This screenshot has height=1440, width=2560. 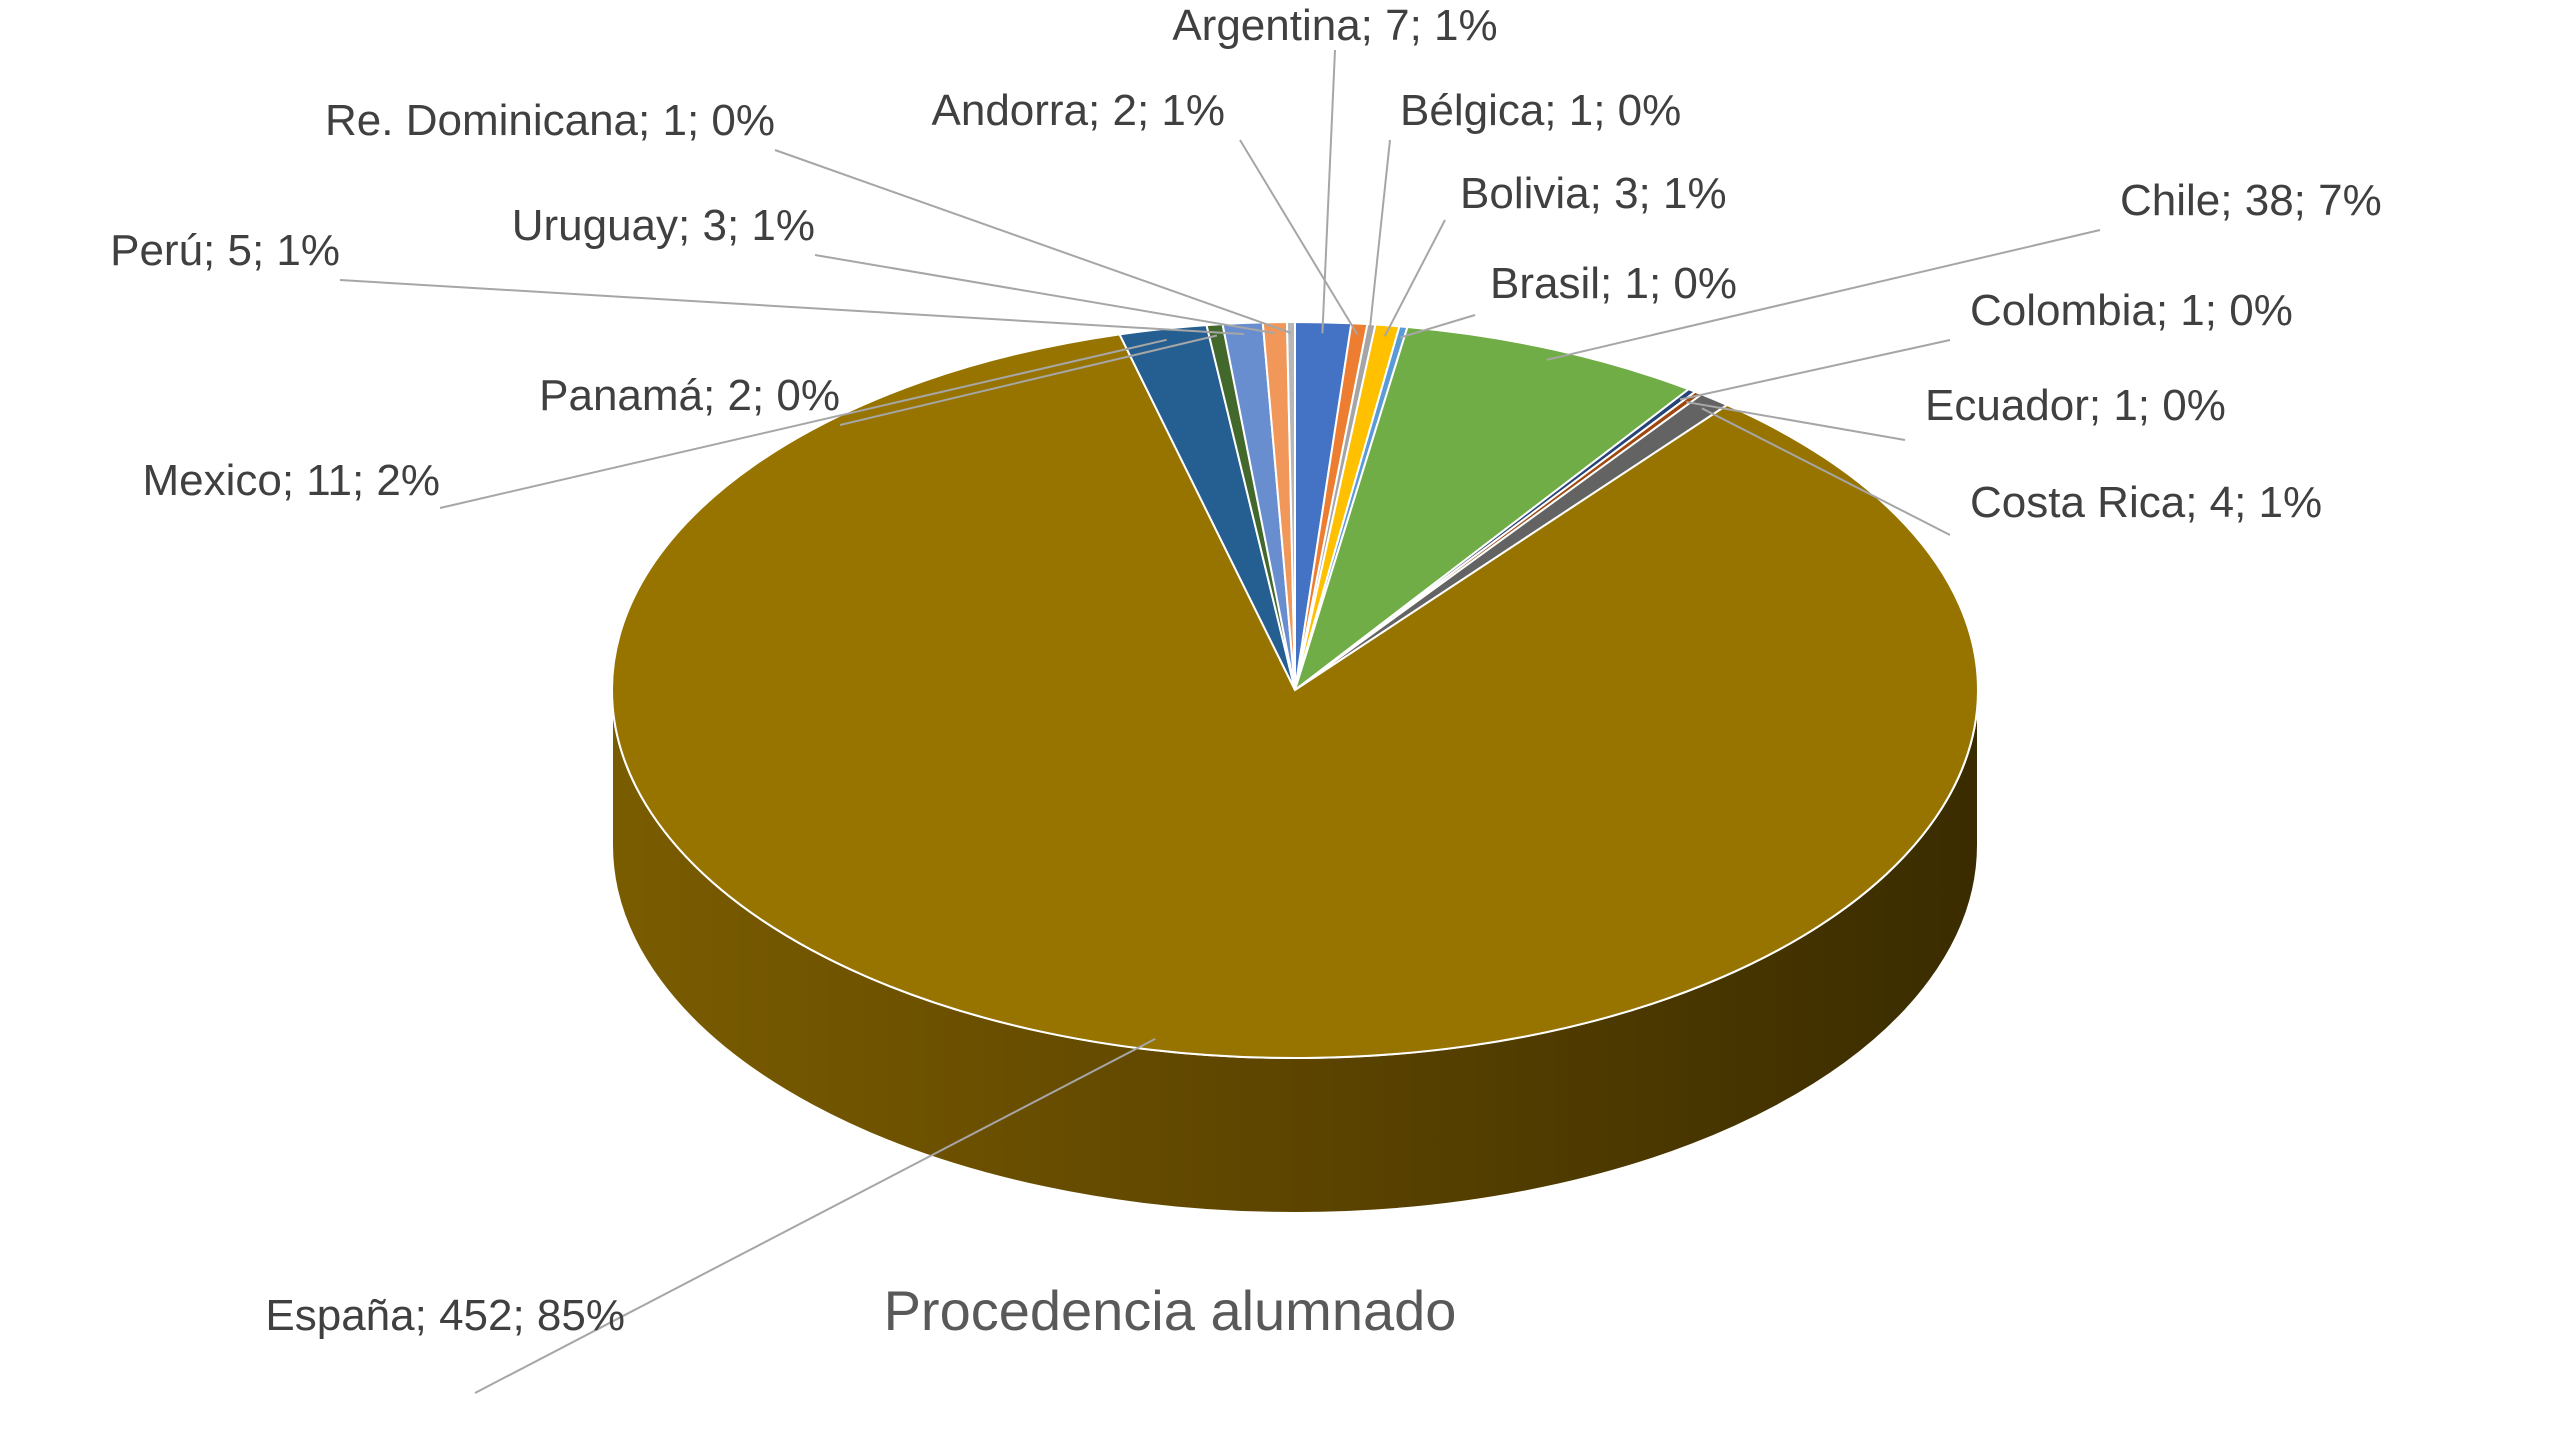 What do you see at coordinates (445, 1315) in the screenshot?
I see `slice-label-espana: España; 452; 85%` at bounding box center [445, 1315].